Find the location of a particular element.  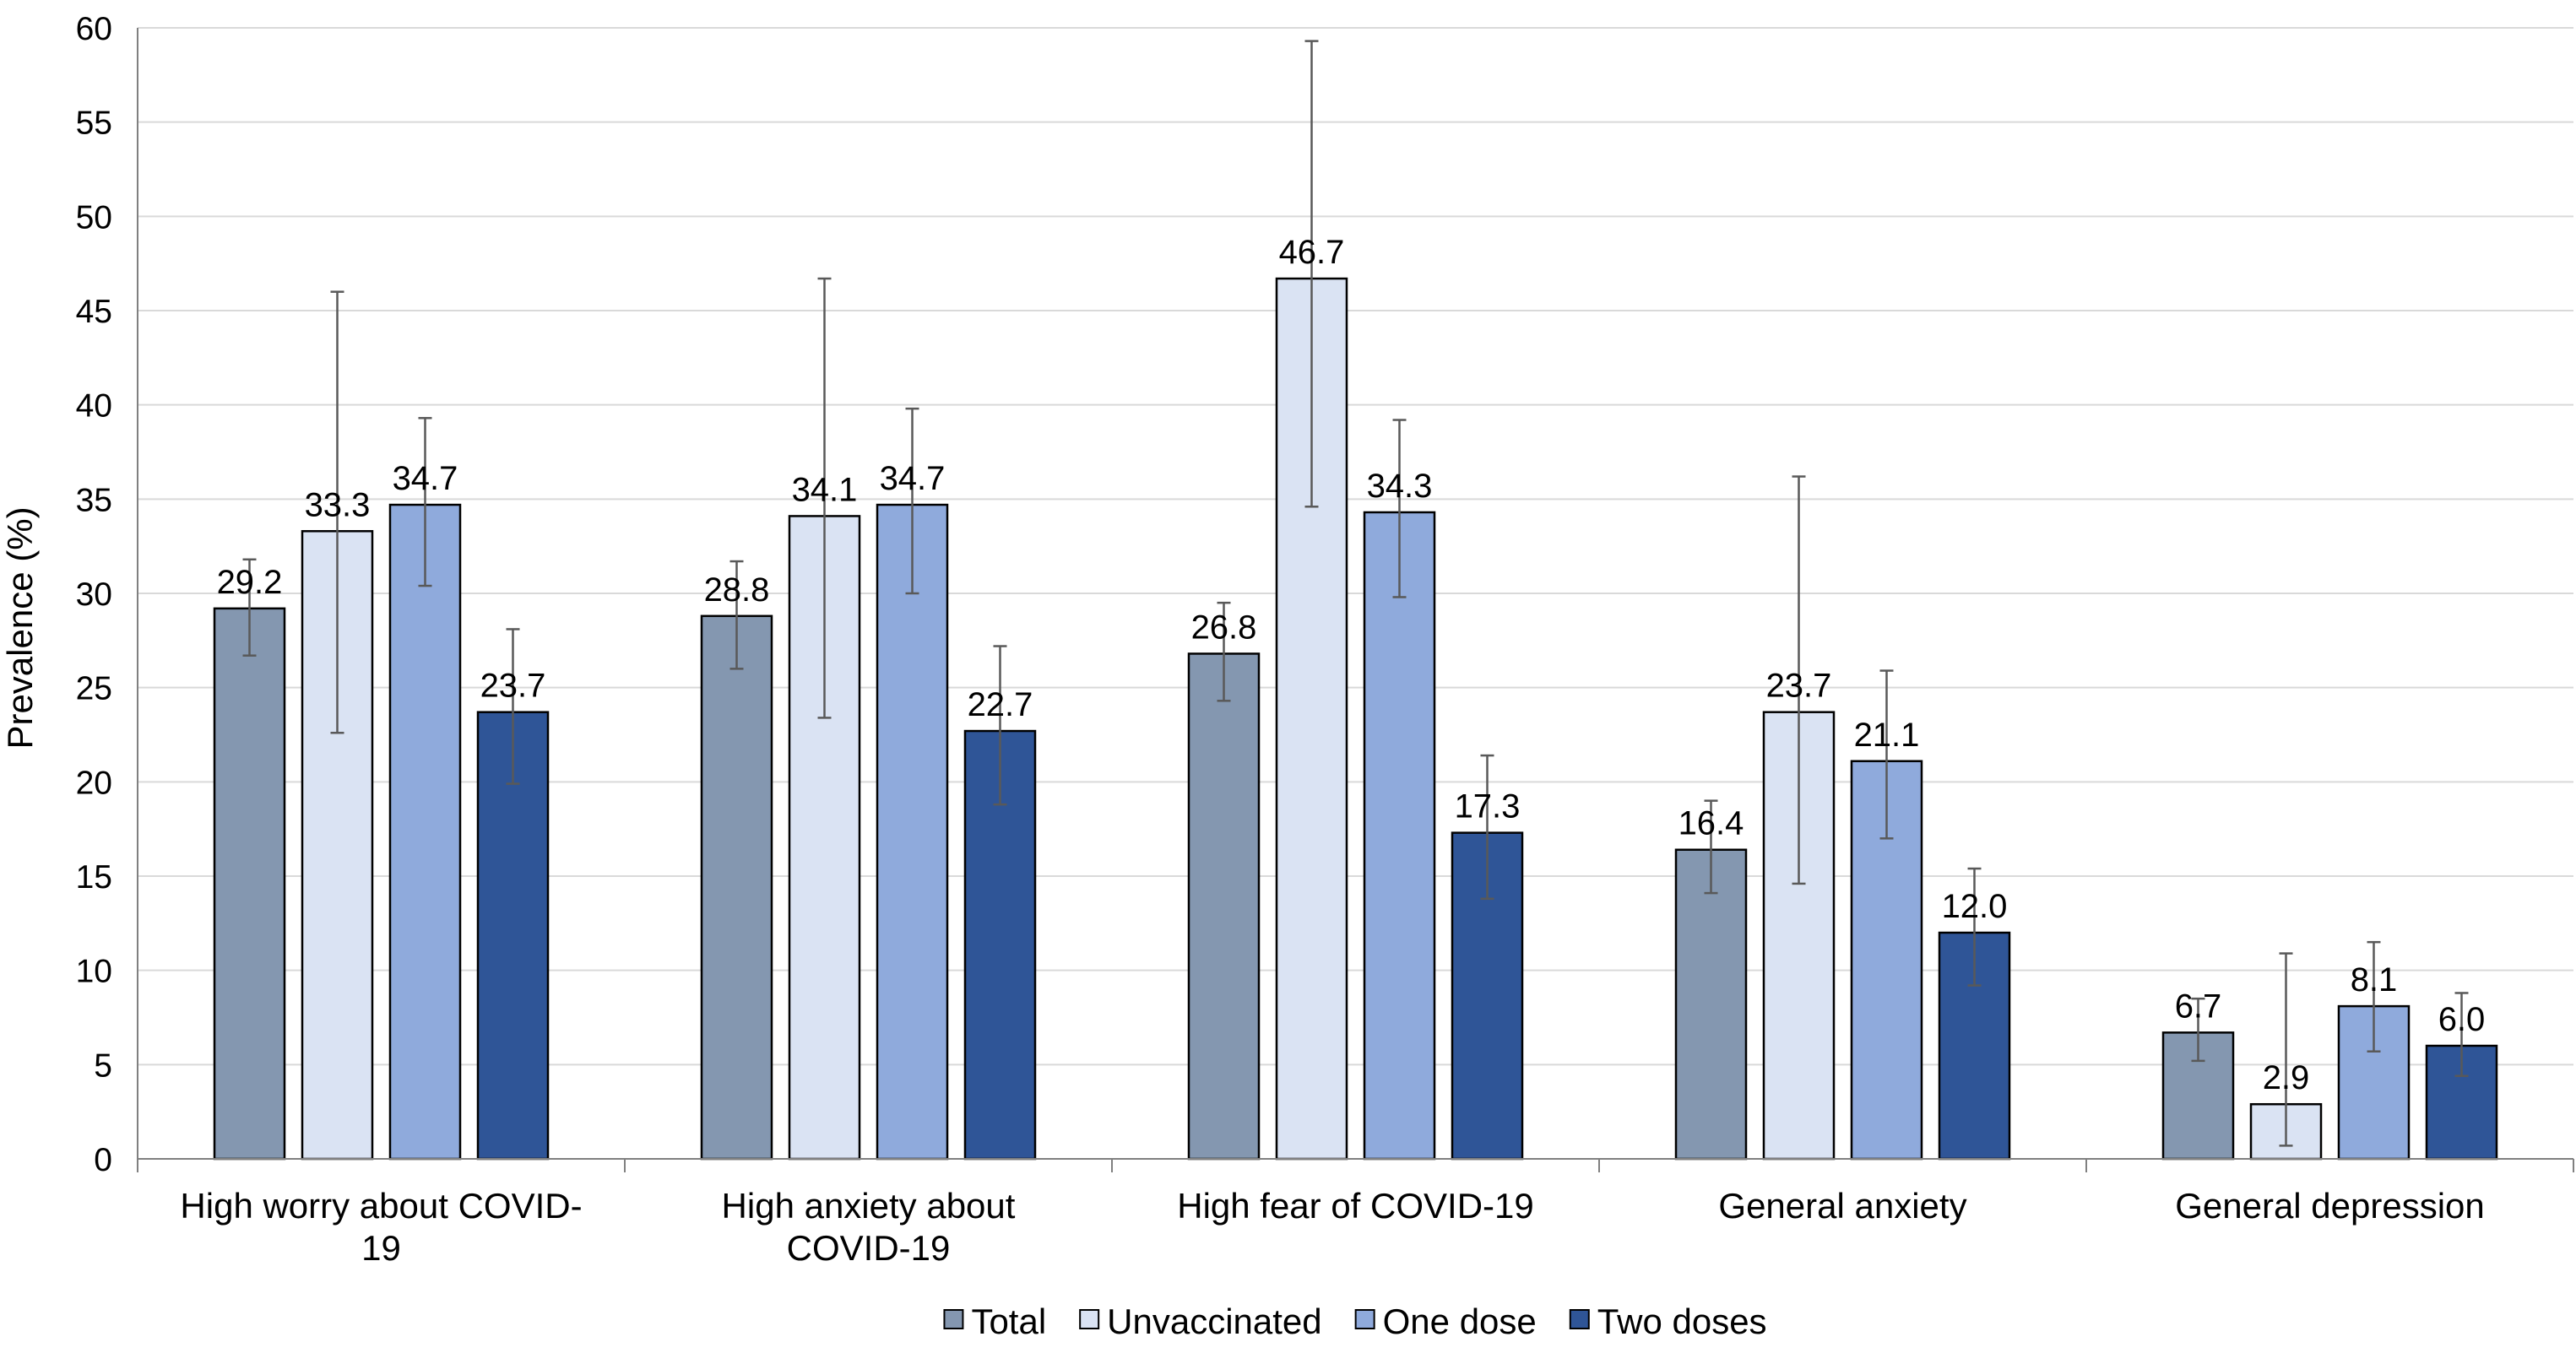

data-label: 22.7 is located at coordinates (1000, 705).